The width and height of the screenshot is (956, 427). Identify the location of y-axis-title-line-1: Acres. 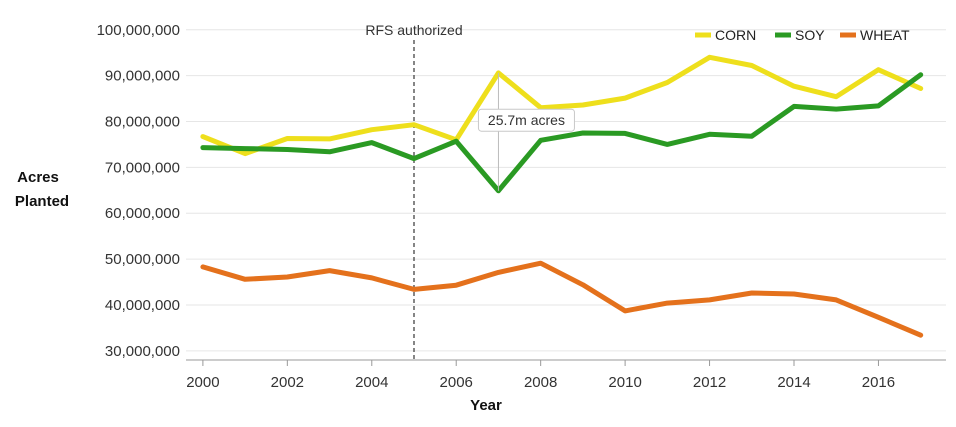
(38, 177).